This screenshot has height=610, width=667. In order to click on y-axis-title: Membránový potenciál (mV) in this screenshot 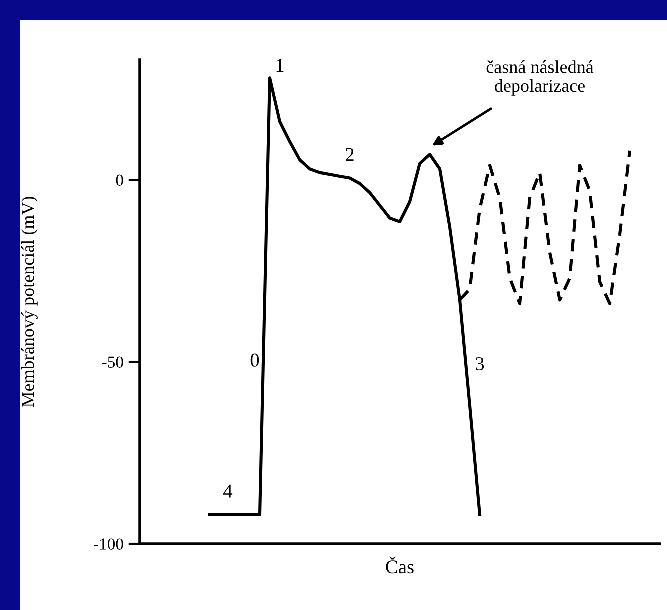, I will do `click(29, 302)`.